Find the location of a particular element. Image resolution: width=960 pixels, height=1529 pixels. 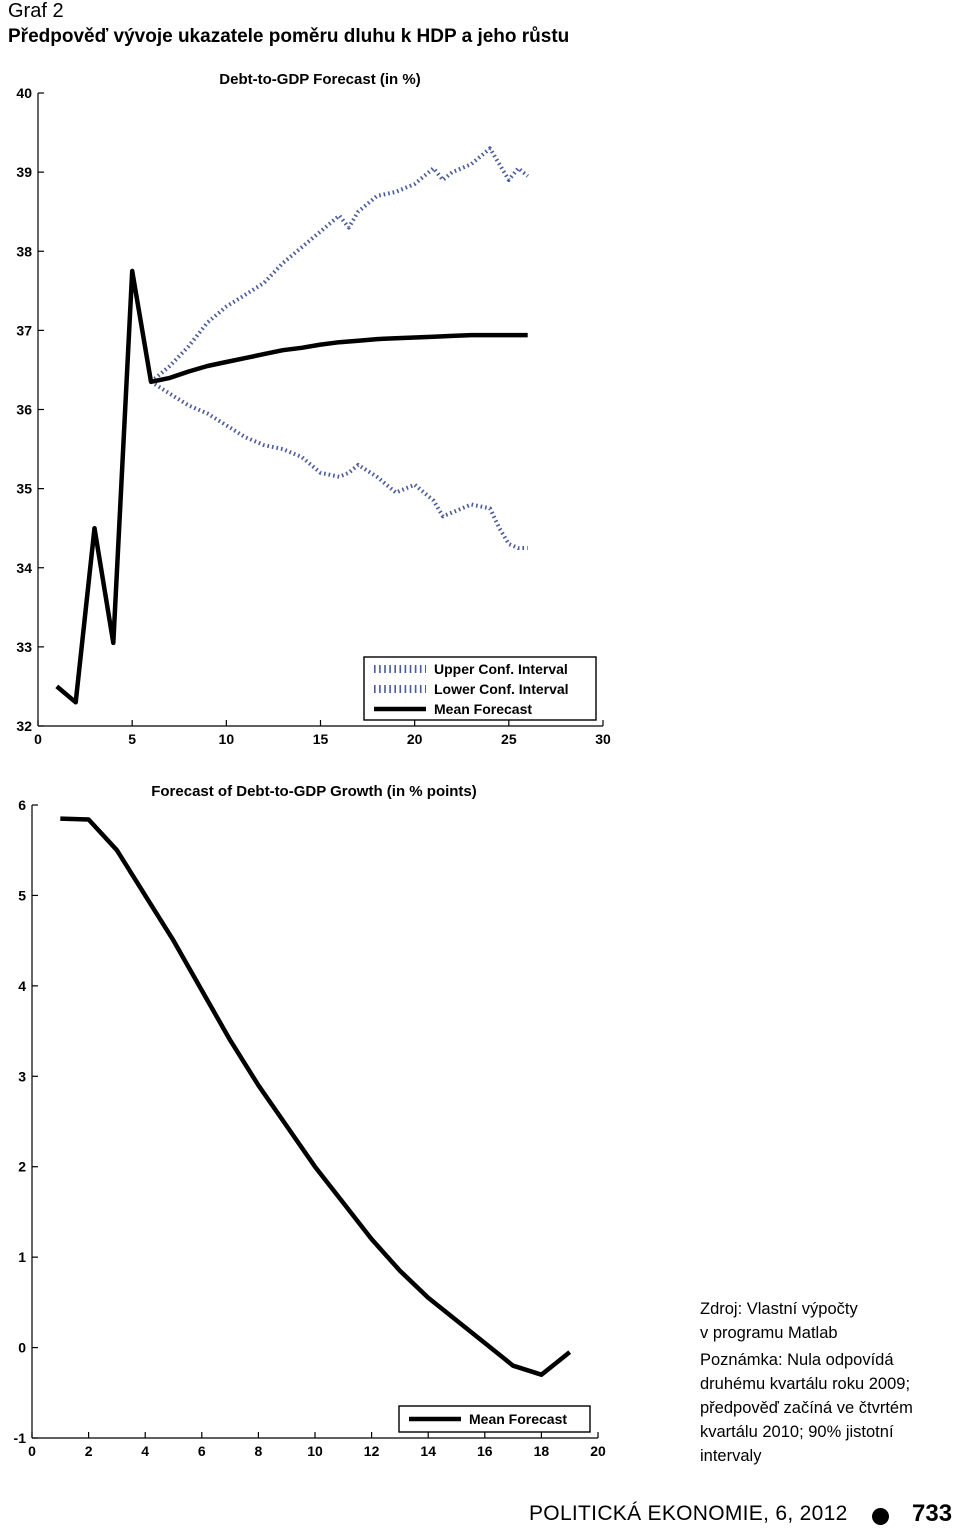

remark-line-2: druhému kvartálu roku 2009; is located at coordinates (805, 1384).